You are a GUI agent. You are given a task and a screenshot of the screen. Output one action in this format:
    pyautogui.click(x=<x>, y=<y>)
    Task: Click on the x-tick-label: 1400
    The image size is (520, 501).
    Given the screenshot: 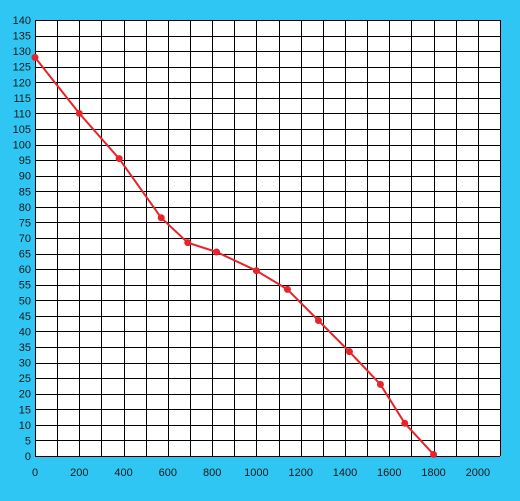 What is the action you would take?
    pyautogui.click(x=345, y=473)
    